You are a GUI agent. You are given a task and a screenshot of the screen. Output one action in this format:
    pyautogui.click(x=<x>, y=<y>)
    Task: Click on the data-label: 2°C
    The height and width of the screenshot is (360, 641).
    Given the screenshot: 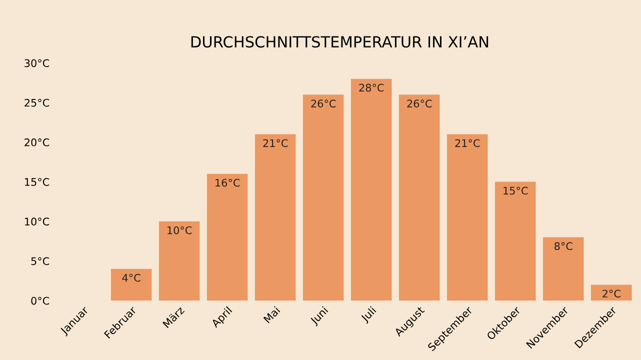 What is the action you would take?
    pyautogui.click(x=611, y=294)
    